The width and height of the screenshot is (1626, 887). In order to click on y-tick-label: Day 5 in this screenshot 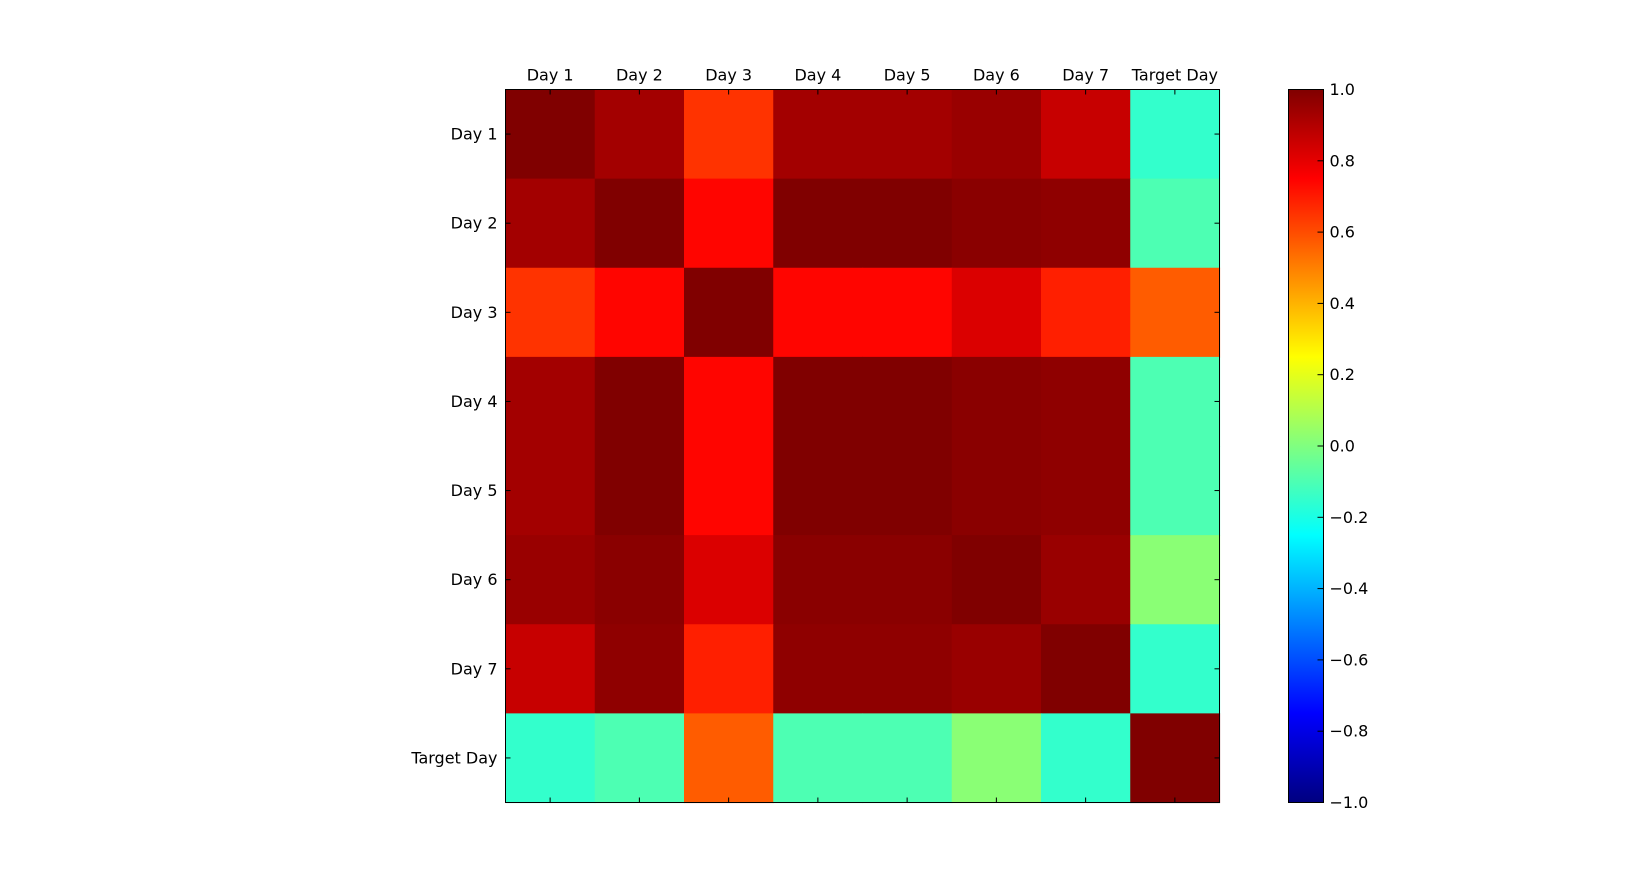, I will do `click(474, 490)`.